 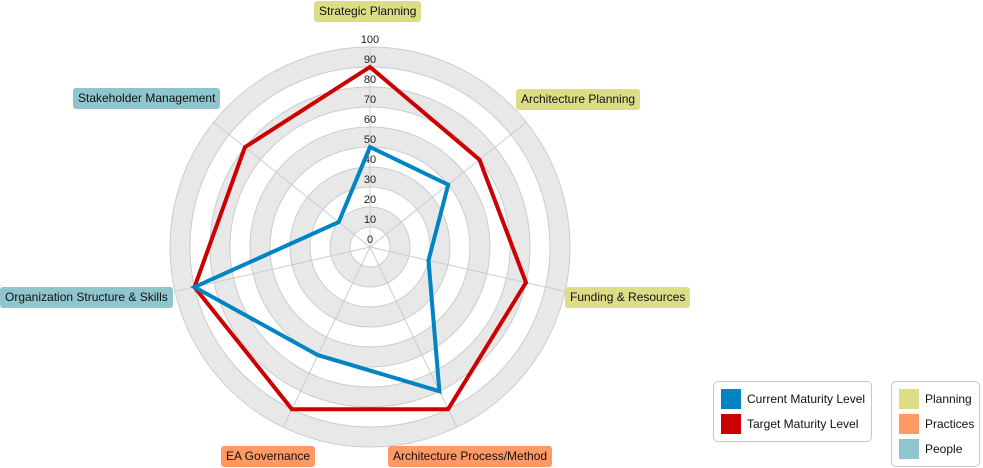 What do you see at coordinates (909, 424) in the screenshot?
I see `practices-swatch-icon` at bounding box center [909, 424].